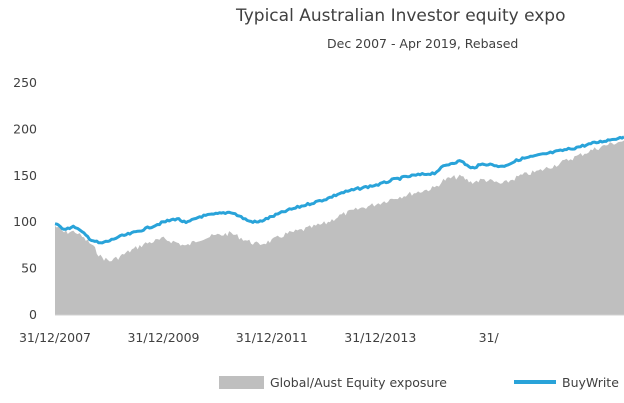 The height and width of the screenshot is (403, 624). I want to click on chart-subtitle: Dec 2007 - Apr 2019, Rebased, so click(423, 43).